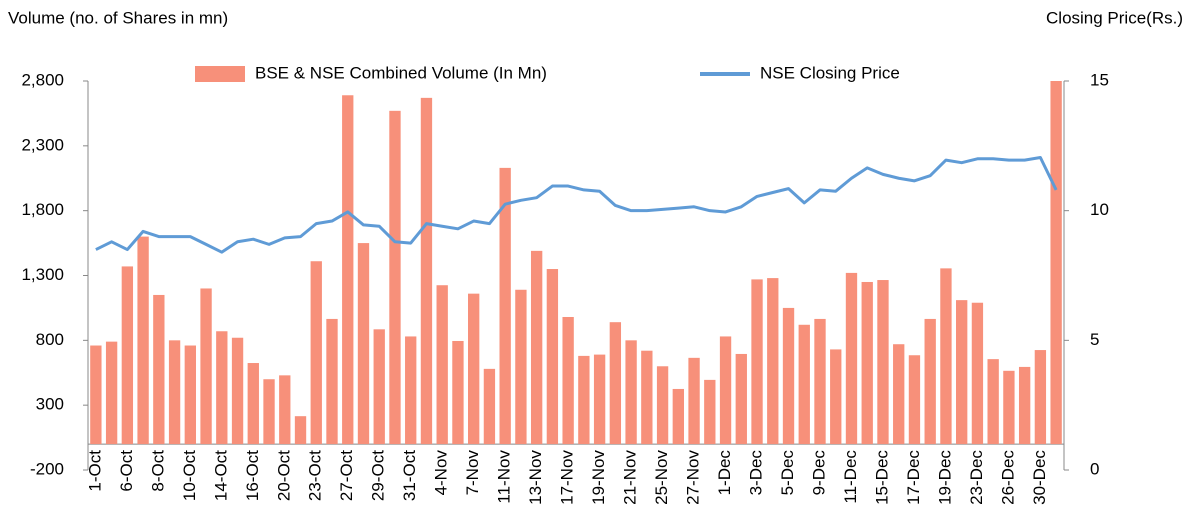  Describe the element at coordinates (661, 477) in the screenshot. I see `x-tick-label: 25-Nov` at that location.